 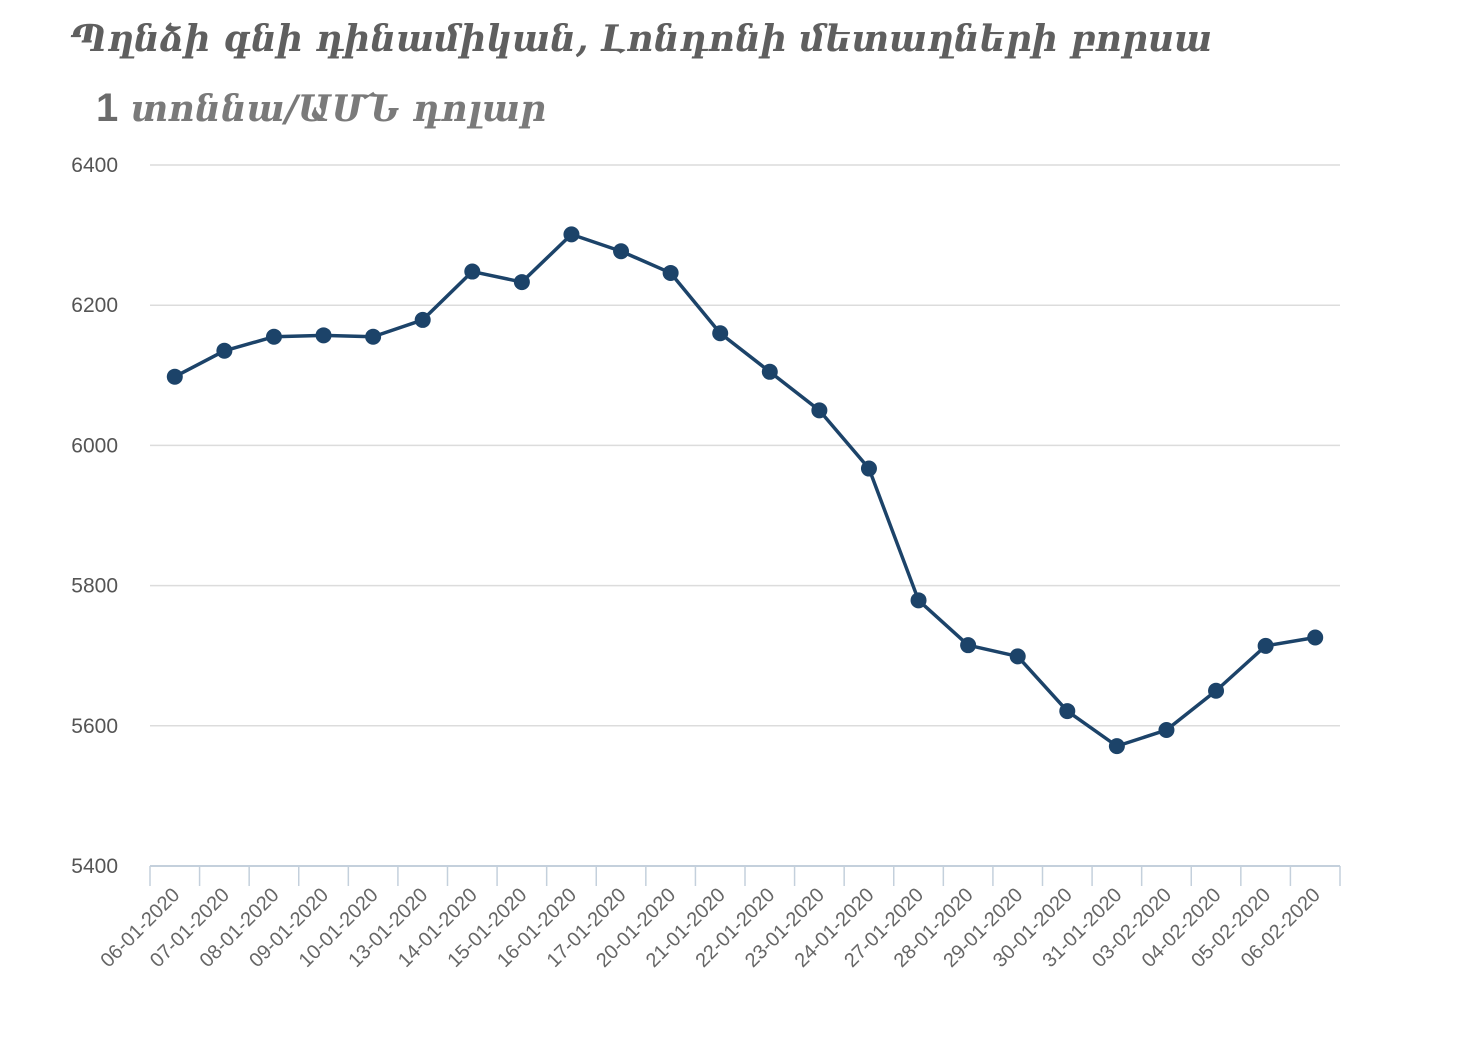 I want to click on subtitle-unit: տոննա/ԱՄՆ դոլար, so click(x=338, y=109).